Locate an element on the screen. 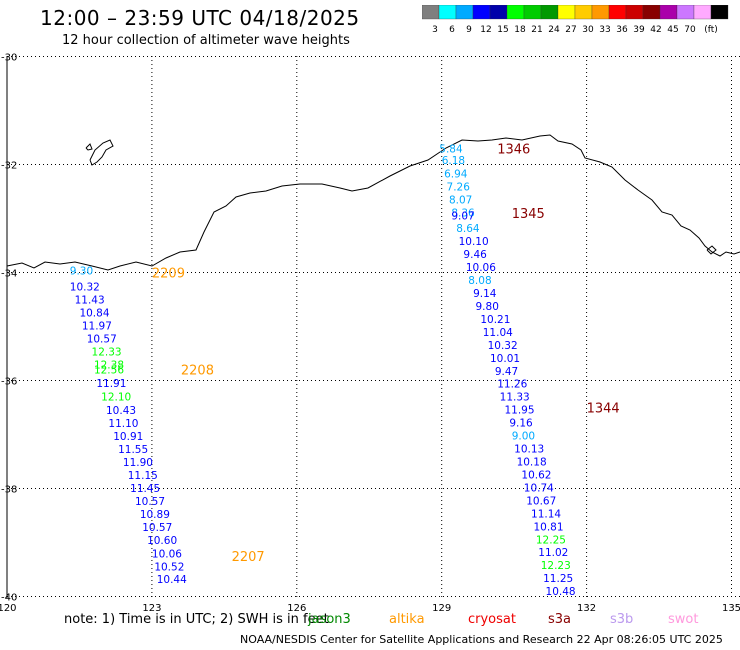  wave-height-value: 10.48 is located at coordinates (561, 592).